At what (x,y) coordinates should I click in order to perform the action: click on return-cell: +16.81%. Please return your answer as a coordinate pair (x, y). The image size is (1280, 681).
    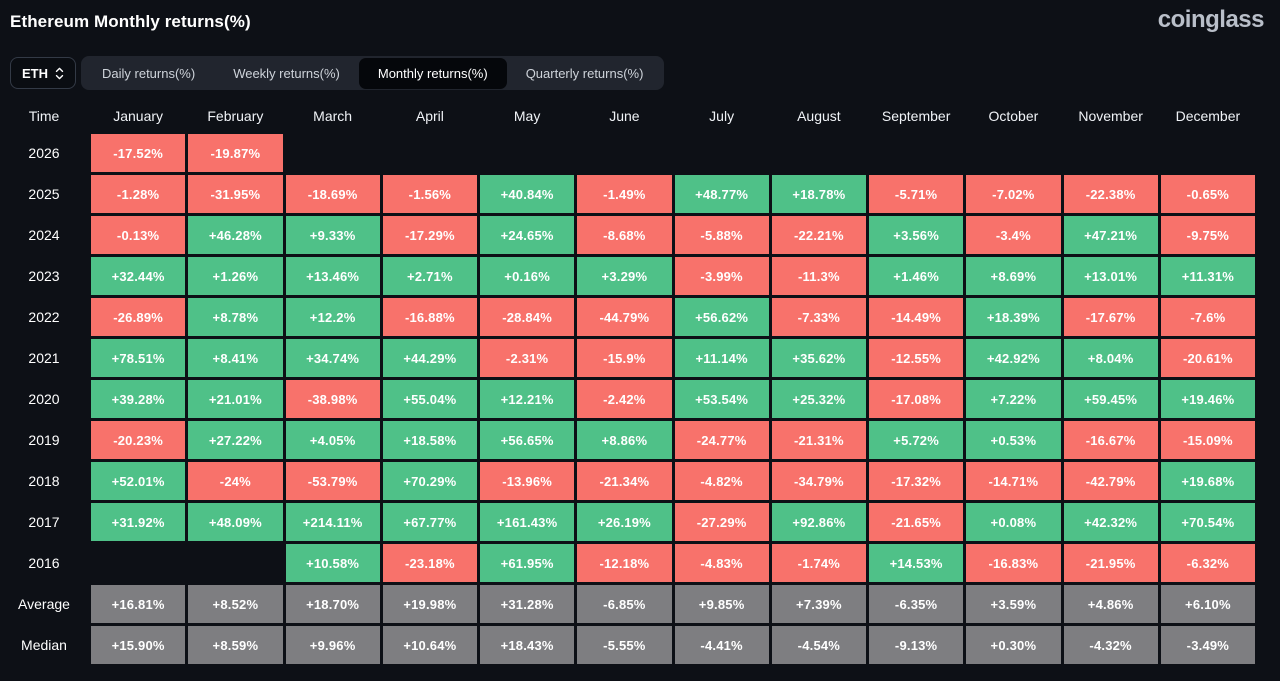
    Looking at the image, I should click on (138, 604).